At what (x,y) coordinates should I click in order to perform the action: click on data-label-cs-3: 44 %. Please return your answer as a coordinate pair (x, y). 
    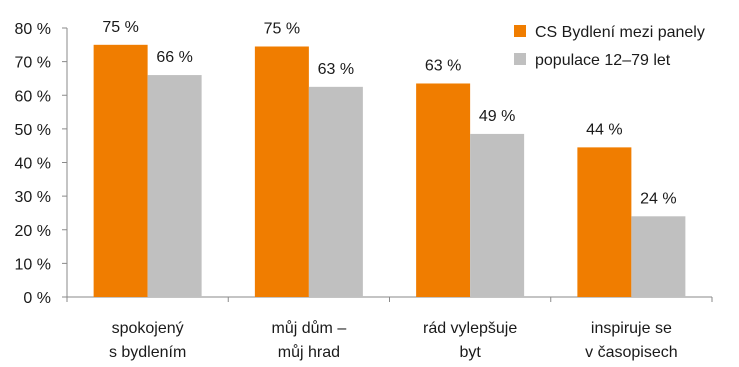
    Looking at the image, I should click on (604, 129).